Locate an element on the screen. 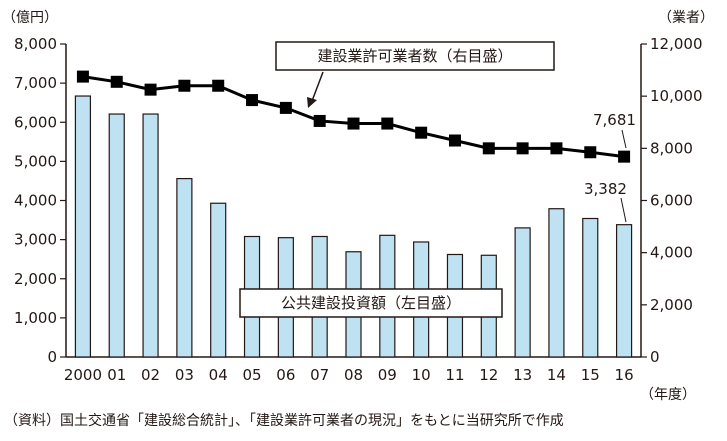 This screenshot has height=441, width=727. left-tick-label: 0 is located at coordinates (52, 357).